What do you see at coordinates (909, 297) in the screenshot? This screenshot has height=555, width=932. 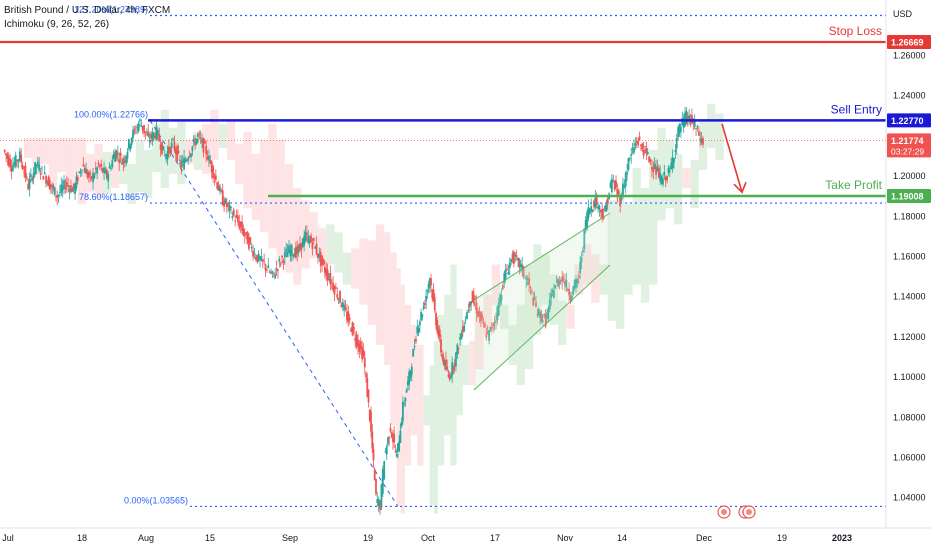 I see `price-tick-label: 1.14000` at bounding box center [909, 297].